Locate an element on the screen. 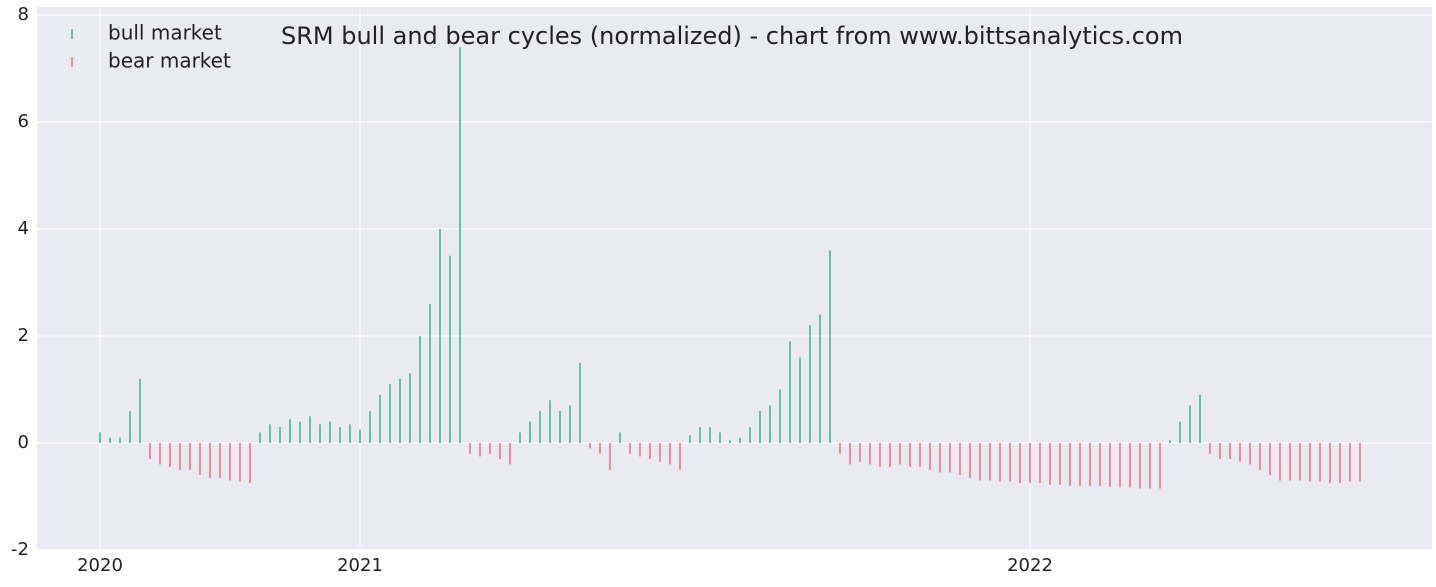 The height and width of the screenshot is (587, 1436). y-tick-label: 8 is located at coordinates (23, 14).